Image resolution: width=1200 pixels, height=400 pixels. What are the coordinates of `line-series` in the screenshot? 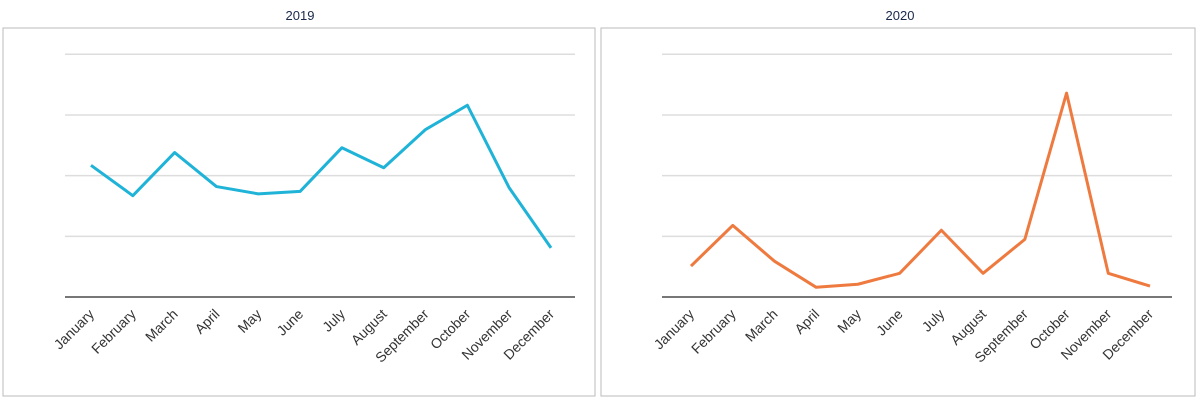 It's located at (321, 176).